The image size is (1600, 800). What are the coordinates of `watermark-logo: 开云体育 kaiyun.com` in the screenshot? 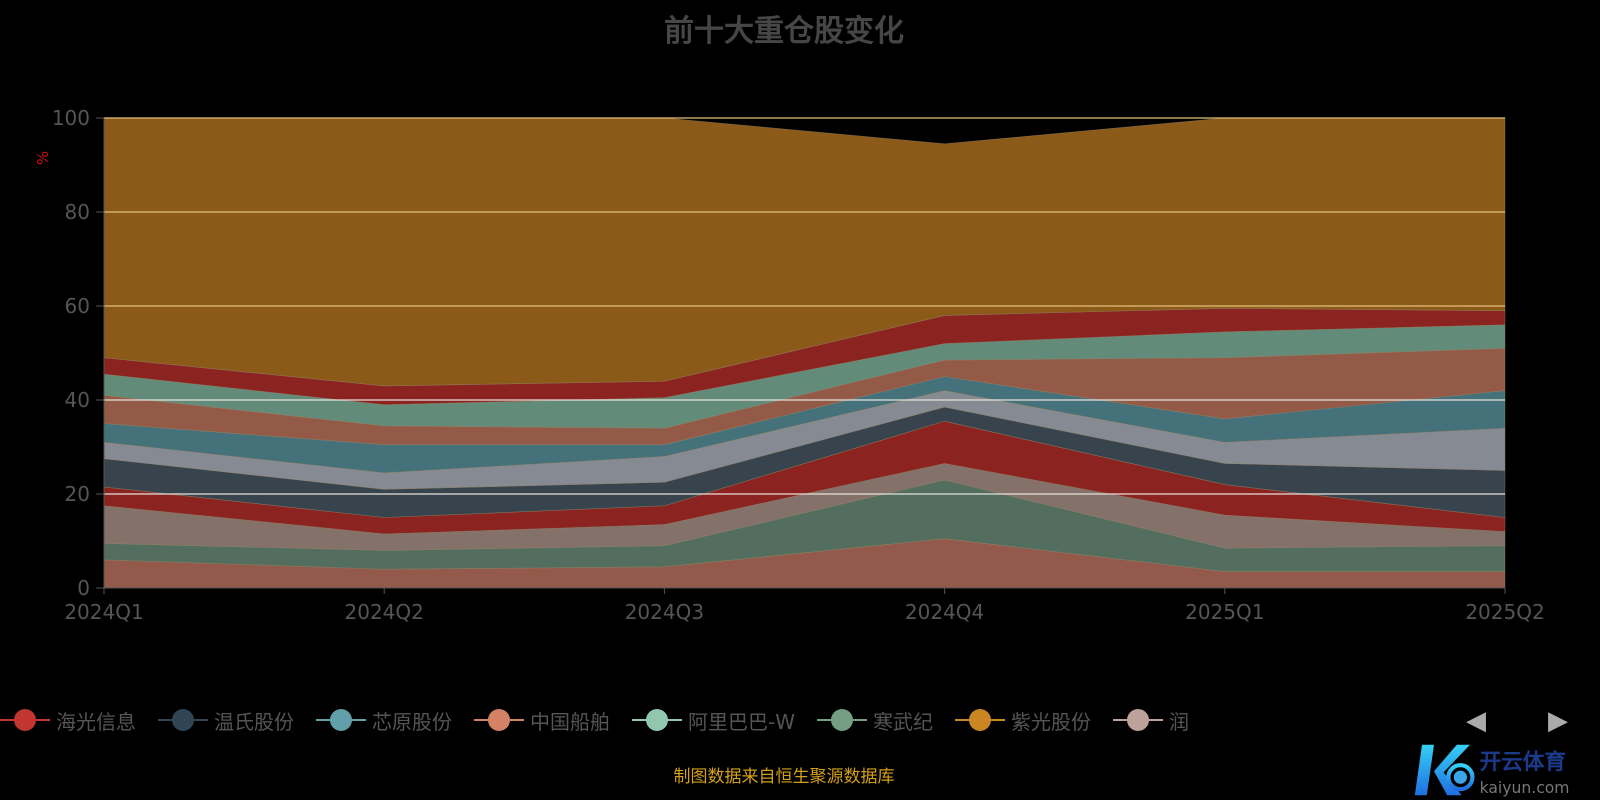 It's located at (1492, 770).